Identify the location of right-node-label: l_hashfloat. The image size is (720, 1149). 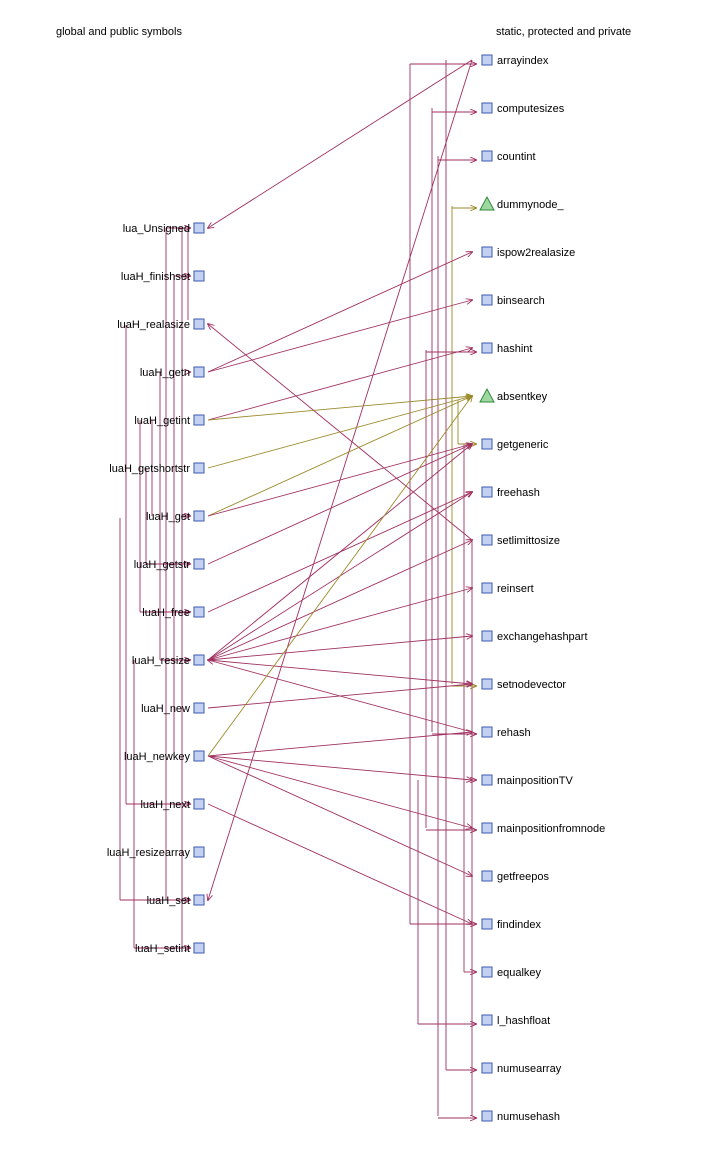
(523, 1021).